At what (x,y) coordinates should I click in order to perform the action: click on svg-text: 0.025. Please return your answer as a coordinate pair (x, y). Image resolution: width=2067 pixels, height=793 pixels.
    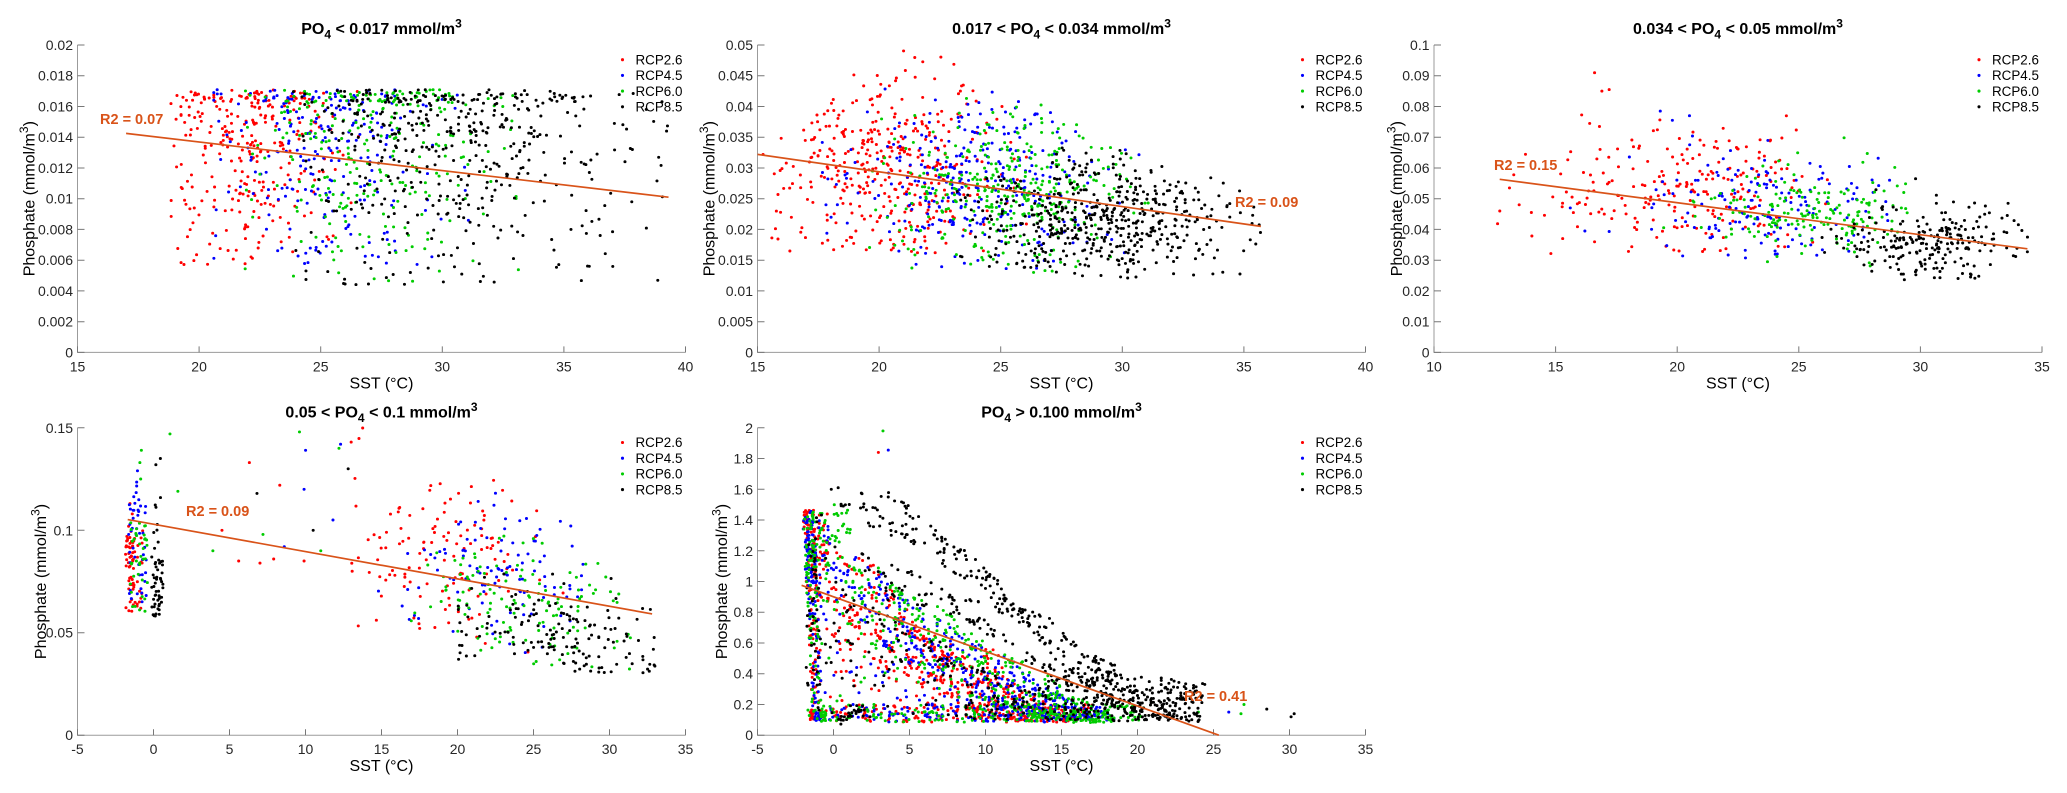
    Looking at the image, I should click on (735, 199).